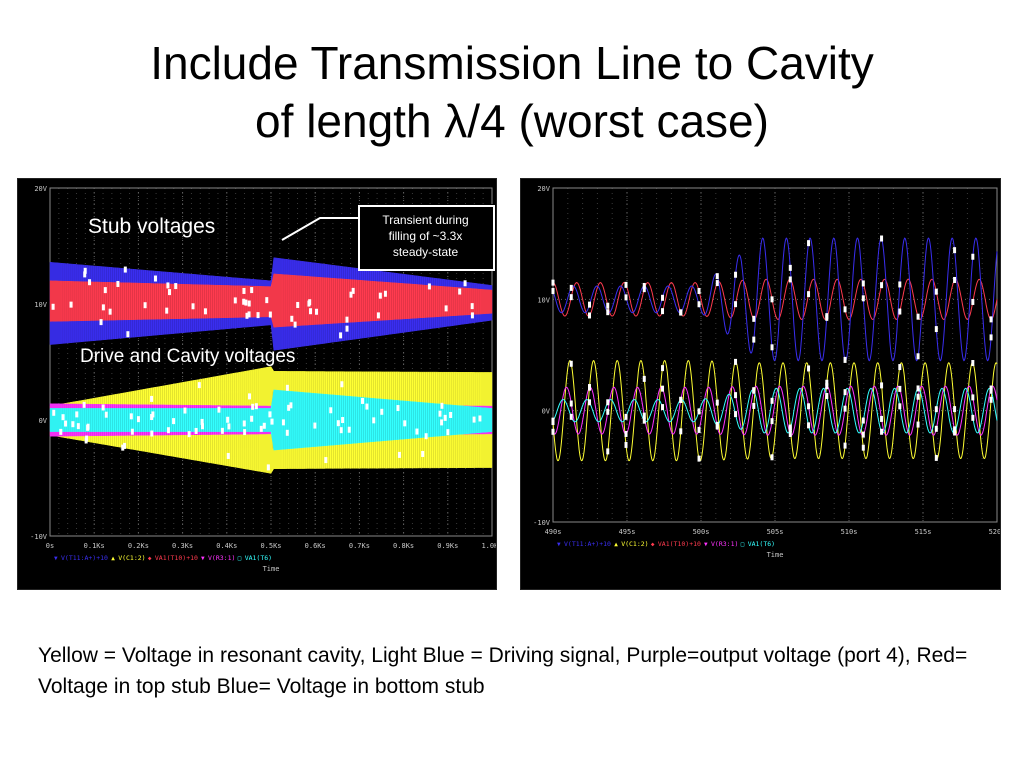 The height and width of the screenshot is (768, 1024). I want to click on left-x-tick-label: 0.7Ks, so click(359, 546).